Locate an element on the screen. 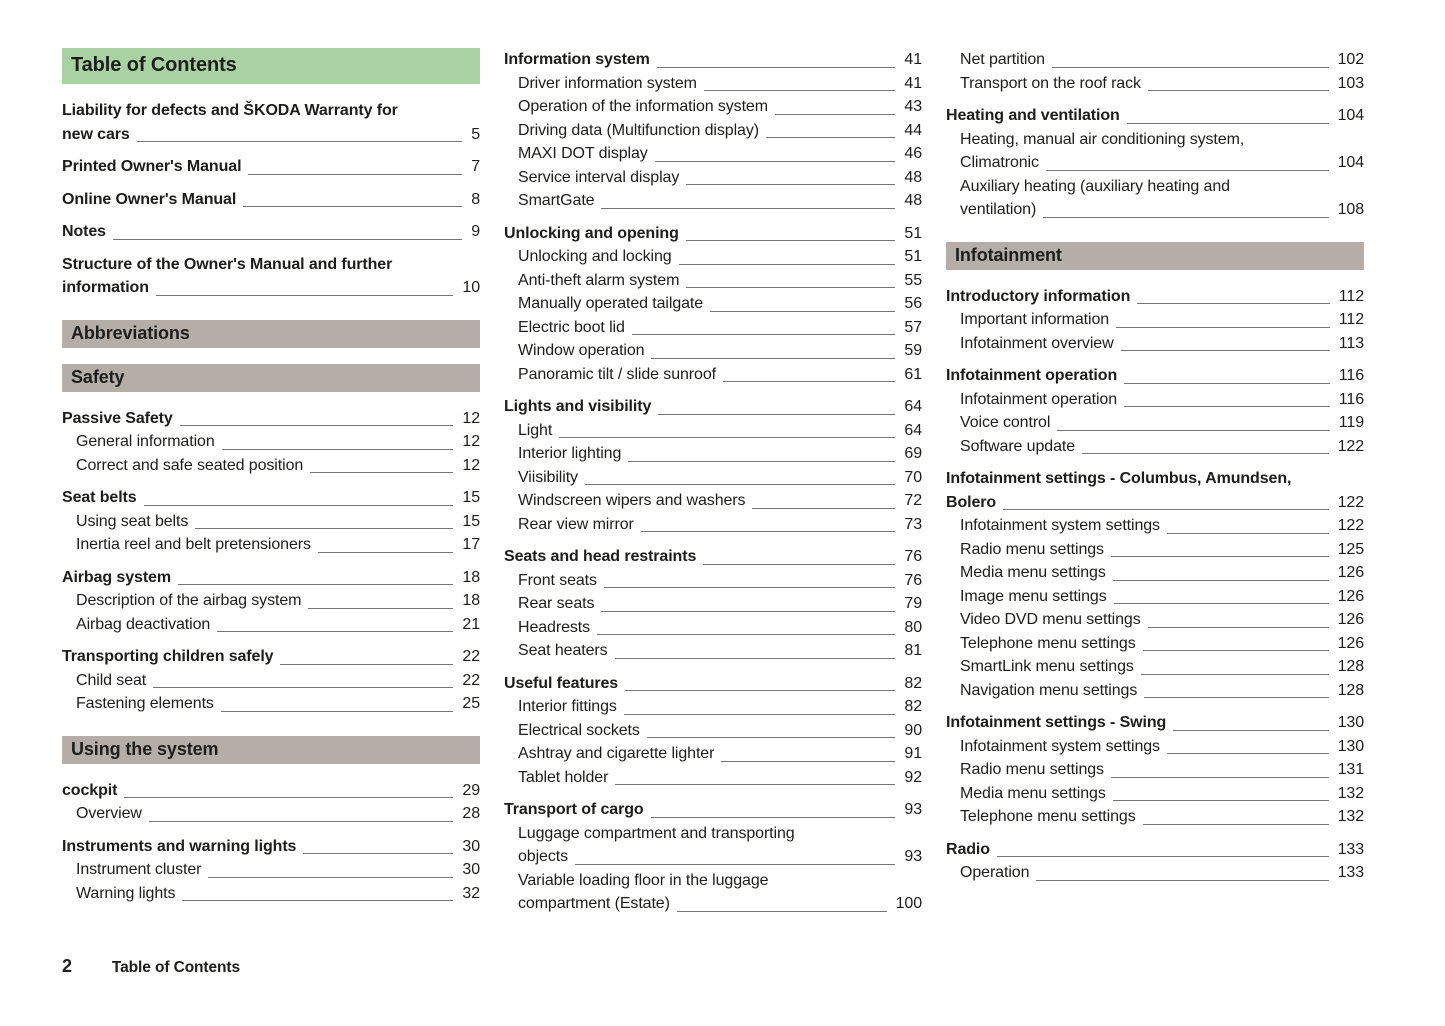 This screenshot has width=1445, height=1026. toc-entry-row: Heating and ventilation 104 is located at coordinates (1155, 116).